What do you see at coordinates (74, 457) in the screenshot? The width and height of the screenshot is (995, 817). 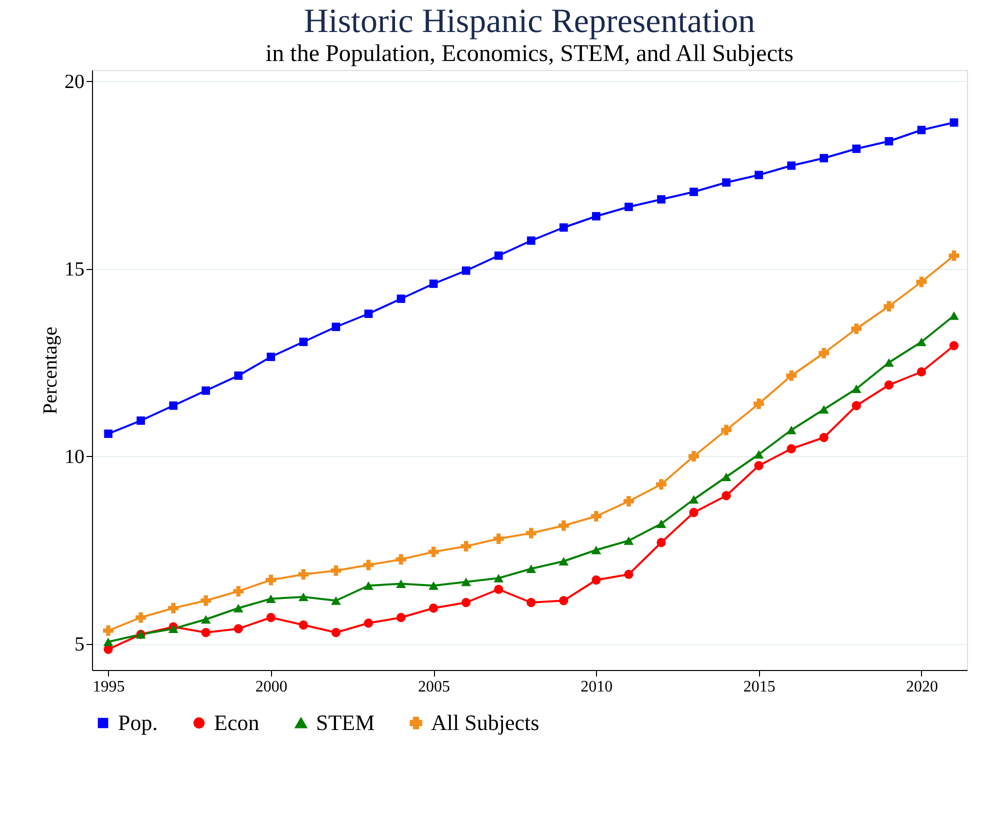 I see `y-tick-label: 10` at bounding box center [74, 457].